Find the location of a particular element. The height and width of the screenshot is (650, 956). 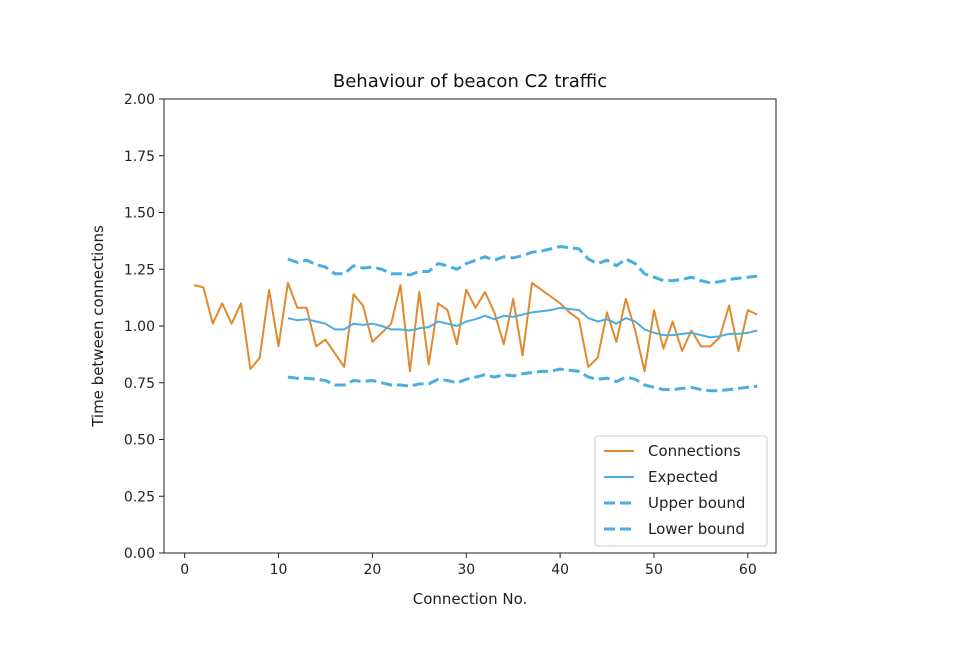

x-axis: 0 10 20 30 40 50 60 is located at coordinates (468, 565).